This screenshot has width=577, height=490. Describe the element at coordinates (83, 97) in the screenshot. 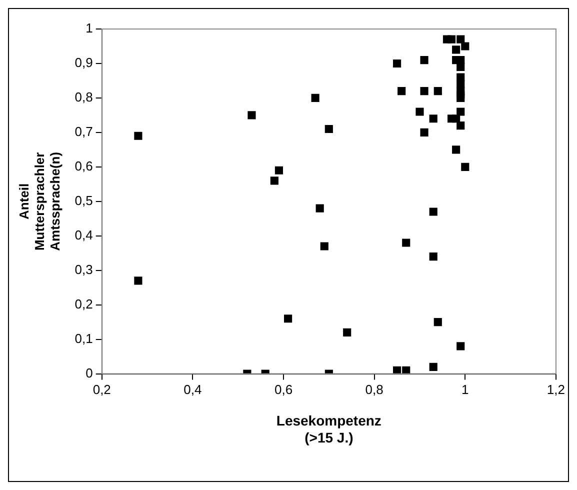

I see `y-tick-label: 0,8` at that location.